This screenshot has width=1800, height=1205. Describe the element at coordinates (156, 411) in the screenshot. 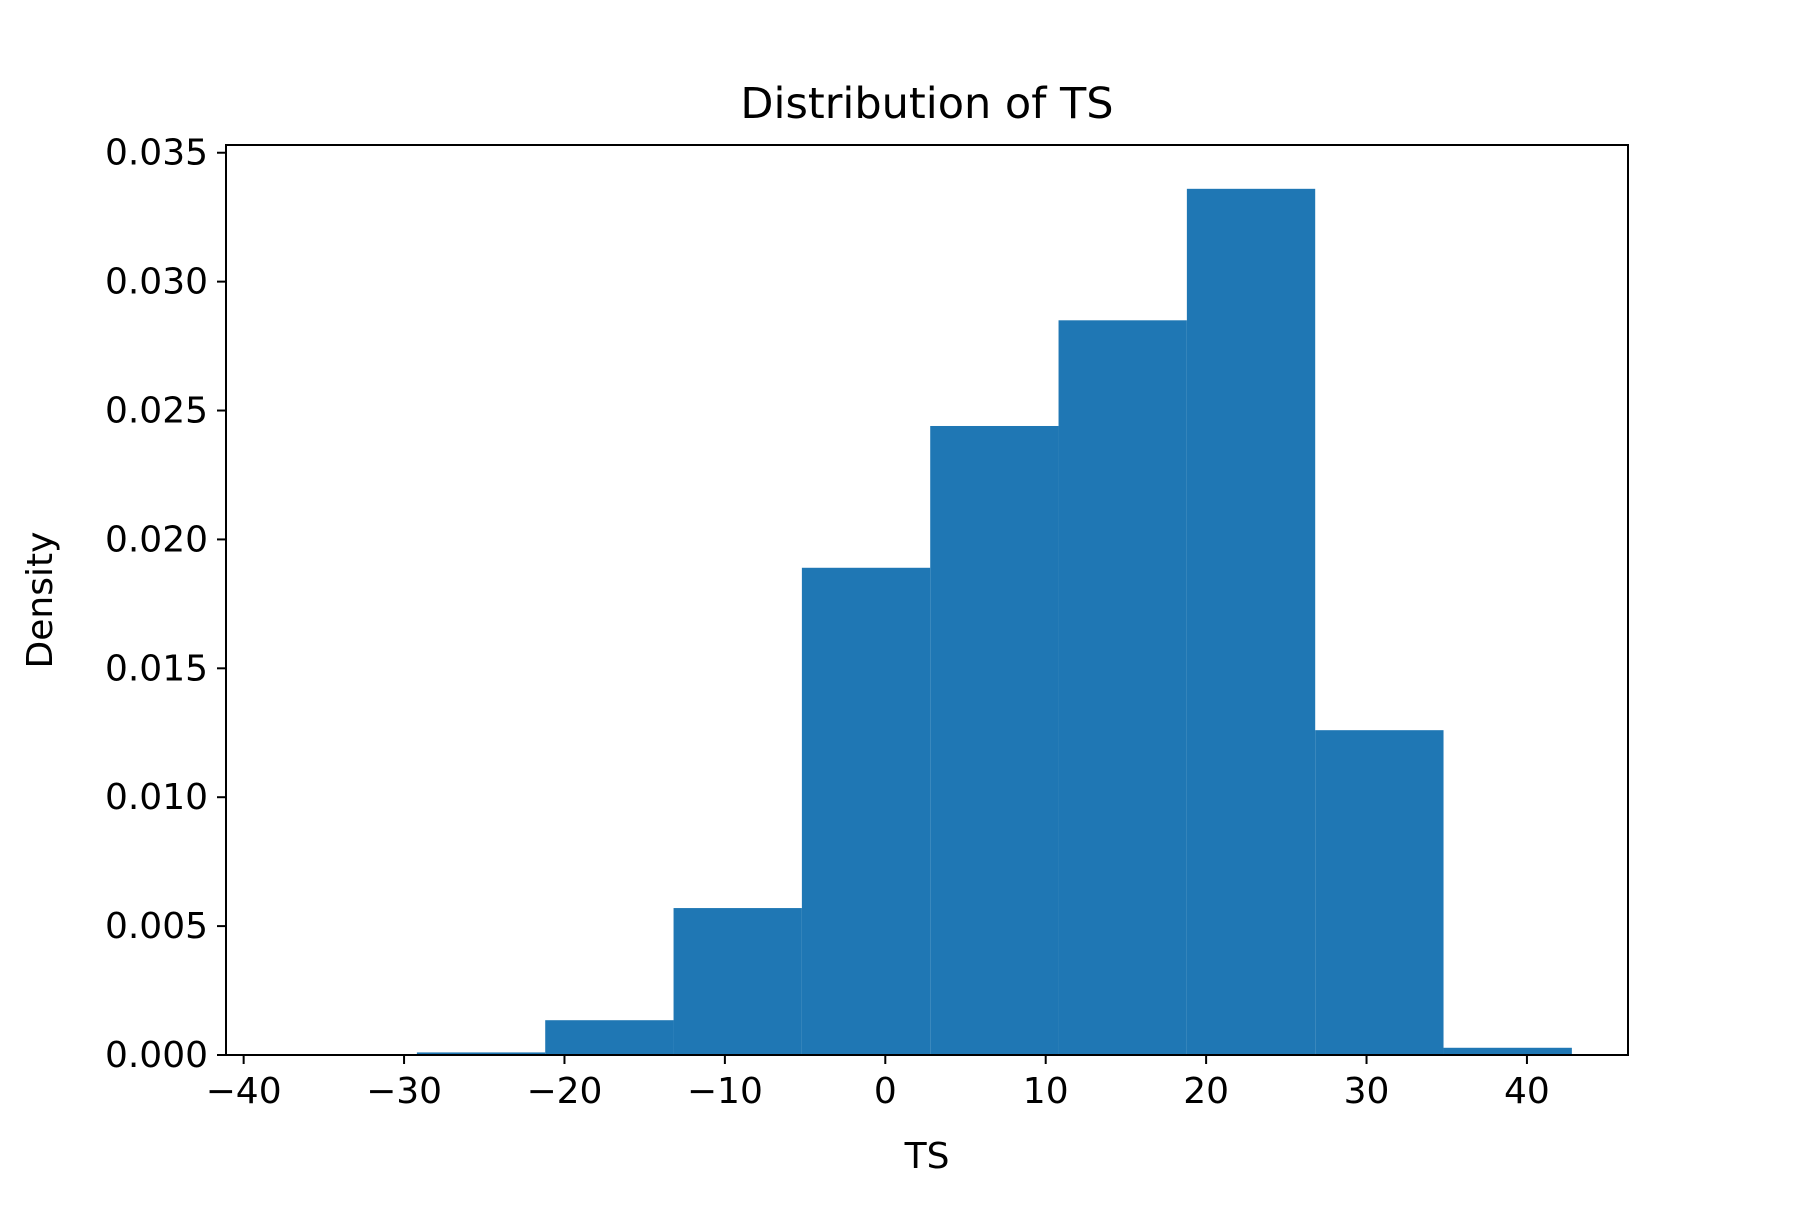

I see `y-tick-label: 0.025` at that location.